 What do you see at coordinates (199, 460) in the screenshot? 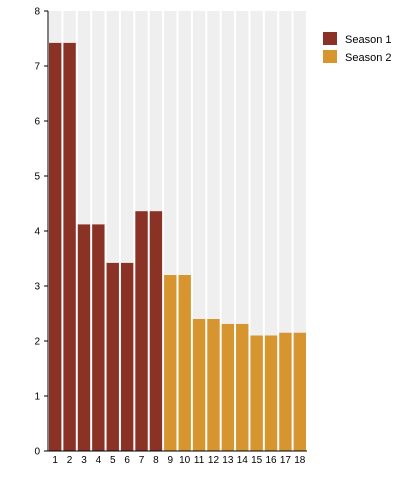
I see `x-tick-label: 11` at bounding box center [199, 460].